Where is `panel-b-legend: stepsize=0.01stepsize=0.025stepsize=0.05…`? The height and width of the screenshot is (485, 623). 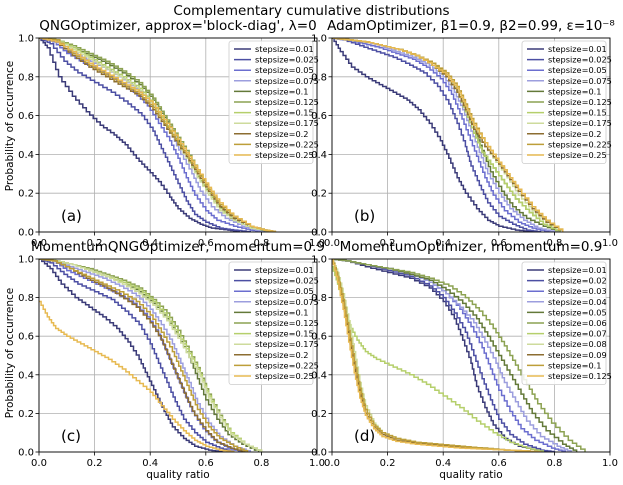 panel-b-legend: stepsize=0.01stepsize=0.025stepsize=0.05… is located at coordinates (566, 102).